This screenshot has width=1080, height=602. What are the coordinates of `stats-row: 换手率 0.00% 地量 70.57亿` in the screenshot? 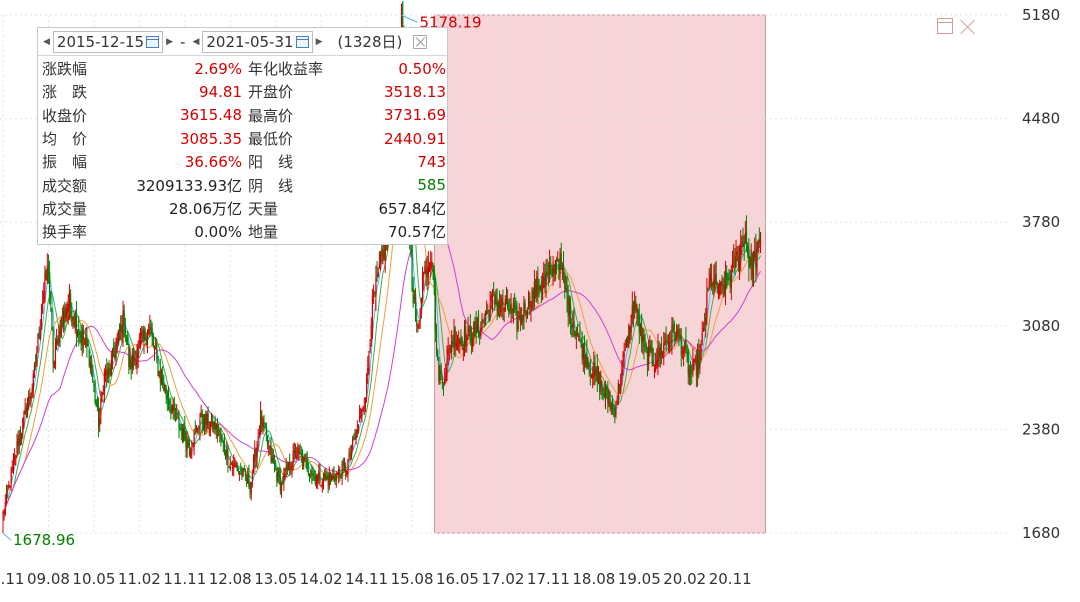 It's located at (244, 231).